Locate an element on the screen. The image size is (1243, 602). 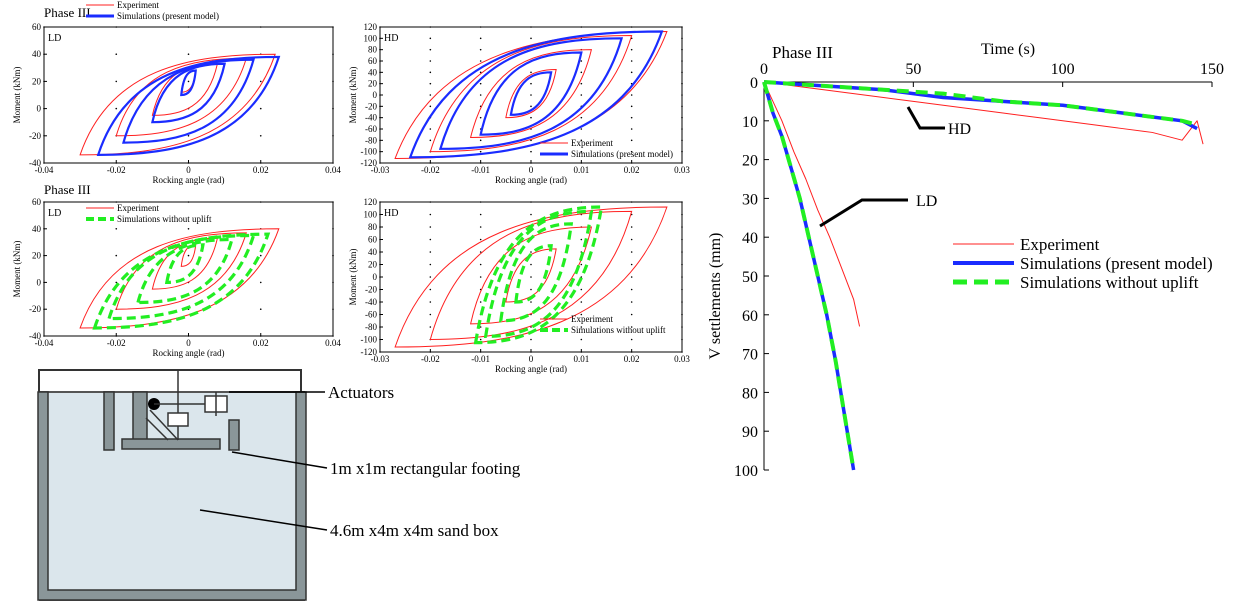
column is located at coordinates (140, 417).